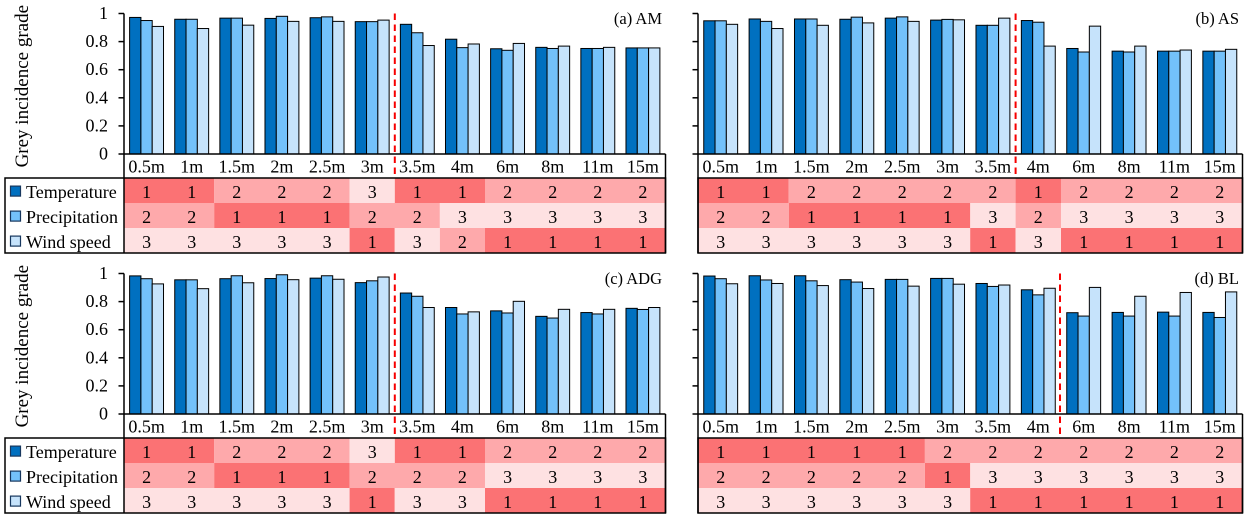  Describe the element at coordinates (552, 167) in the screenshot. I see `svg-text: 8m` at that location.